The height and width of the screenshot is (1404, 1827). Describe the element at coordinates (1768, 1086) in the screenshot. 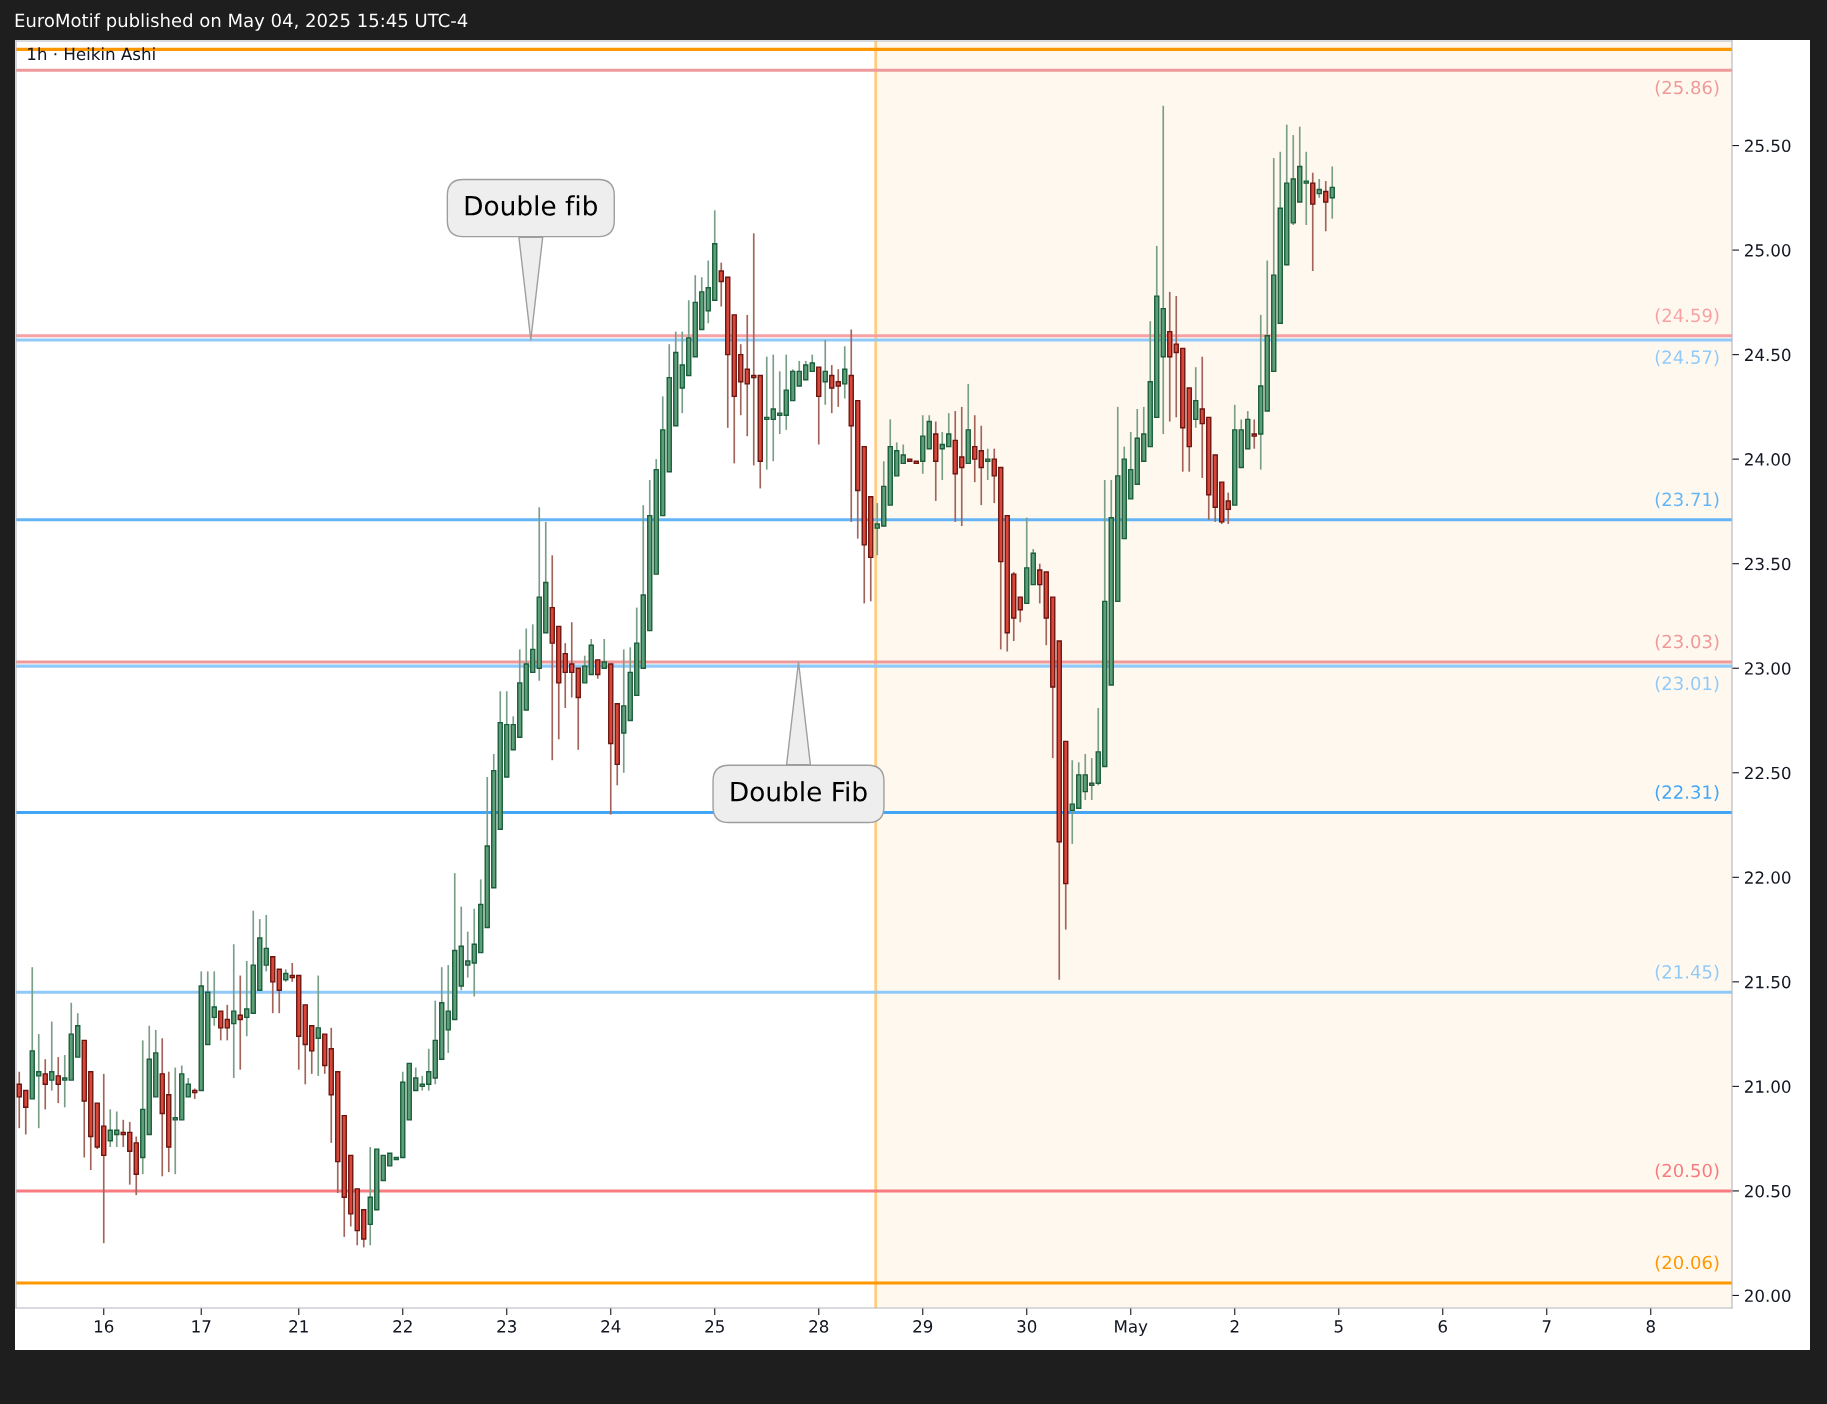

I see `y-tick-label: 21.00` at that location.